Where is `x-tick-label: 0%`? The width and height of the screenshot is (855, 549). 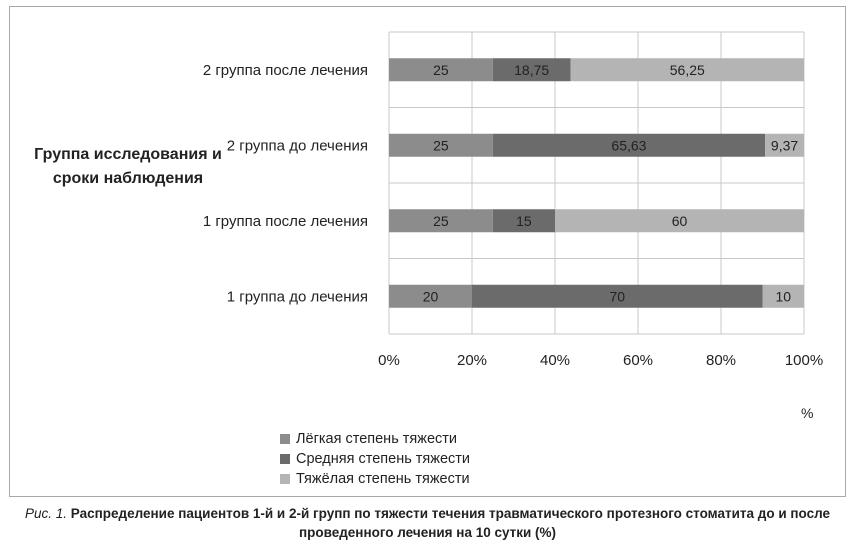 x-tick-label: 0% is located at coordinates (389, 360).